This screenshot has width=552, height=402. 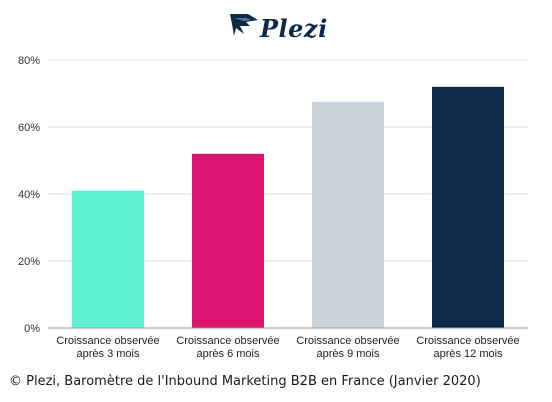 What do you see at coordinates (228, 354) in the screenshot?
I see `x-tick-label: après 6 mois` at bounding box center [228, 354].